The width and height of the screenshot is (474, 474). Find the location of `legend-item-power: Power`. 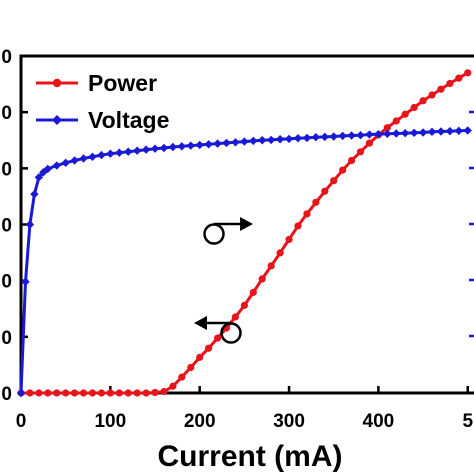

legend-item-power: Power is located at coordinates (96, 83).